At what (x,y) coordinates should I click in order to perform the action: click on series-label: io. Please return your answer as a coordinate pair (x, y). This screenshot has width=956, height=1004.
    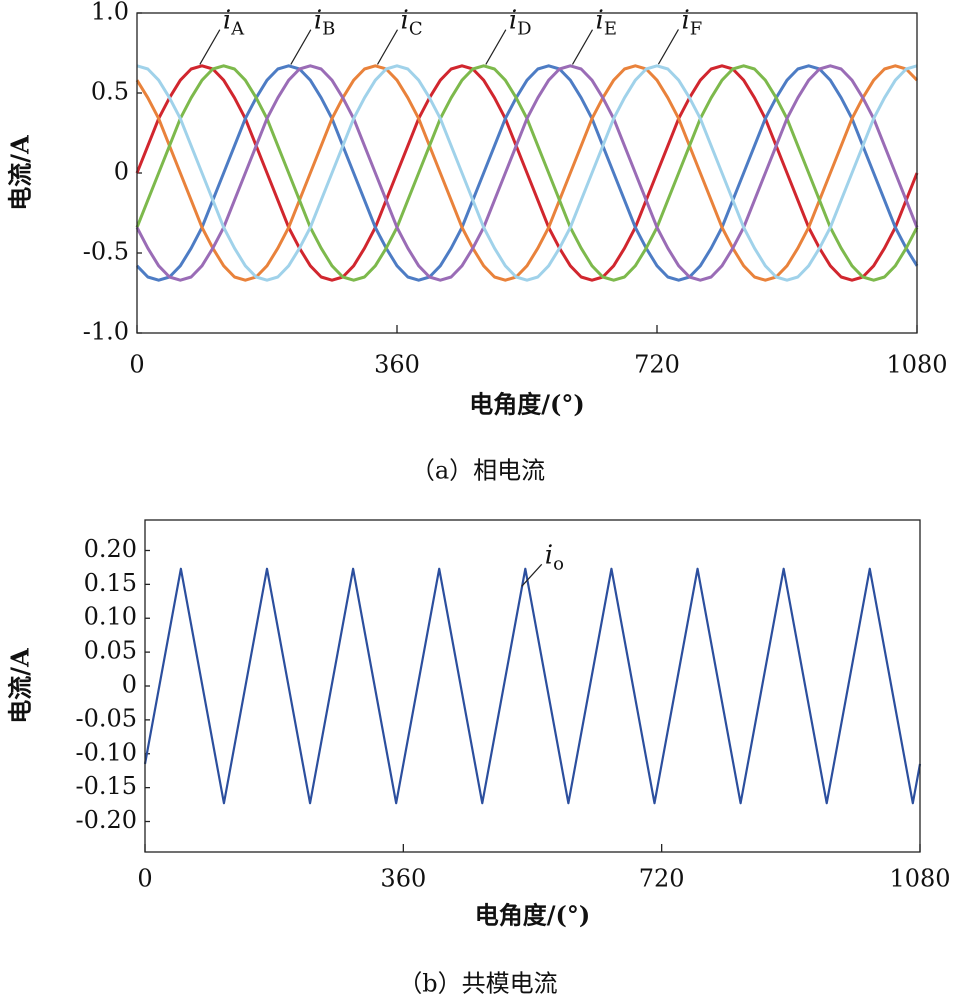
    Looking at the image, I should click on (554, 557).